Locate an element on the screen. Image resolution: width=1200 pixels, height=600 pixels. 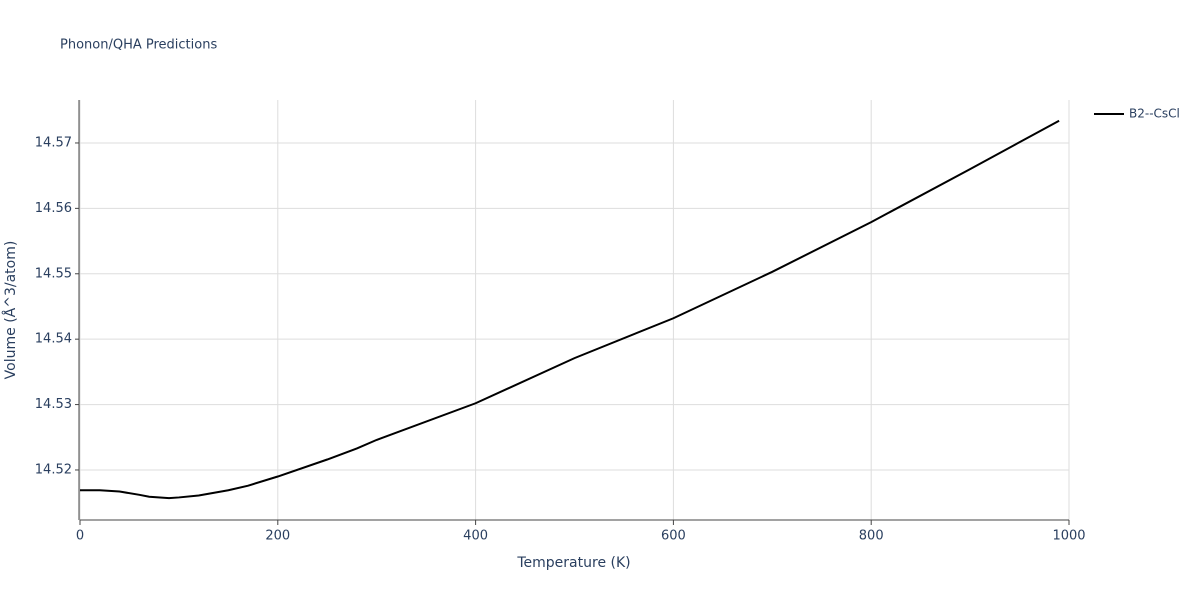
x-axis-label: Temperature (K) is located at coordinates (573, 563).